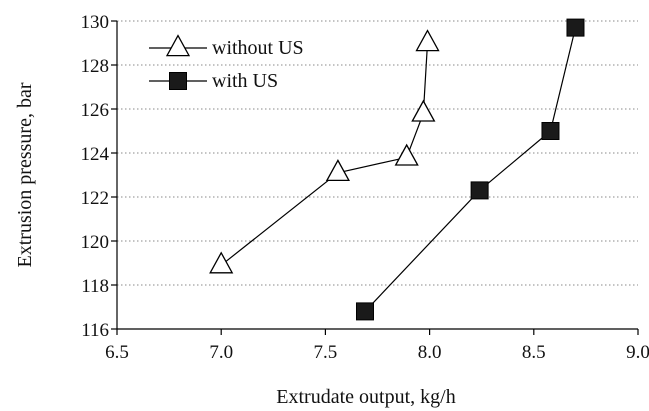 The height and width of the screenshot is (411, 649). I want to click on legend-label: without US, so click(258, 48).